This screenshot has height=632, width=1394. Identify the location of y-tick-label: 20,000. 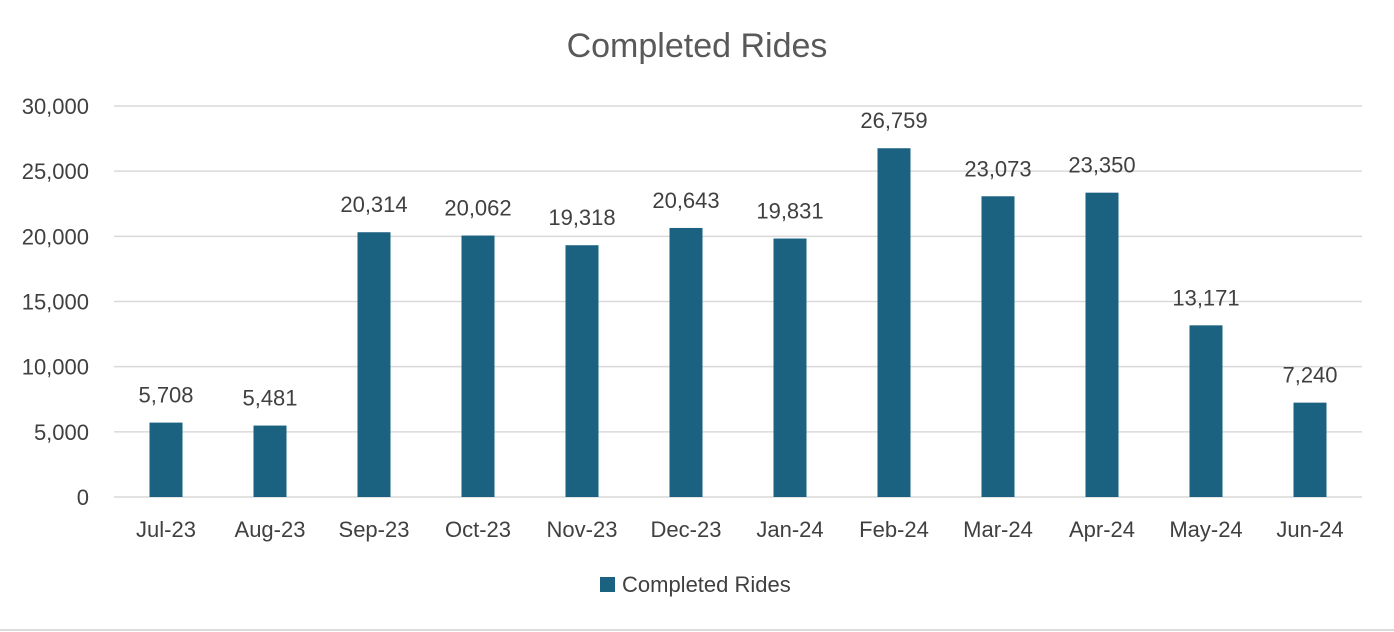
(55, 236).